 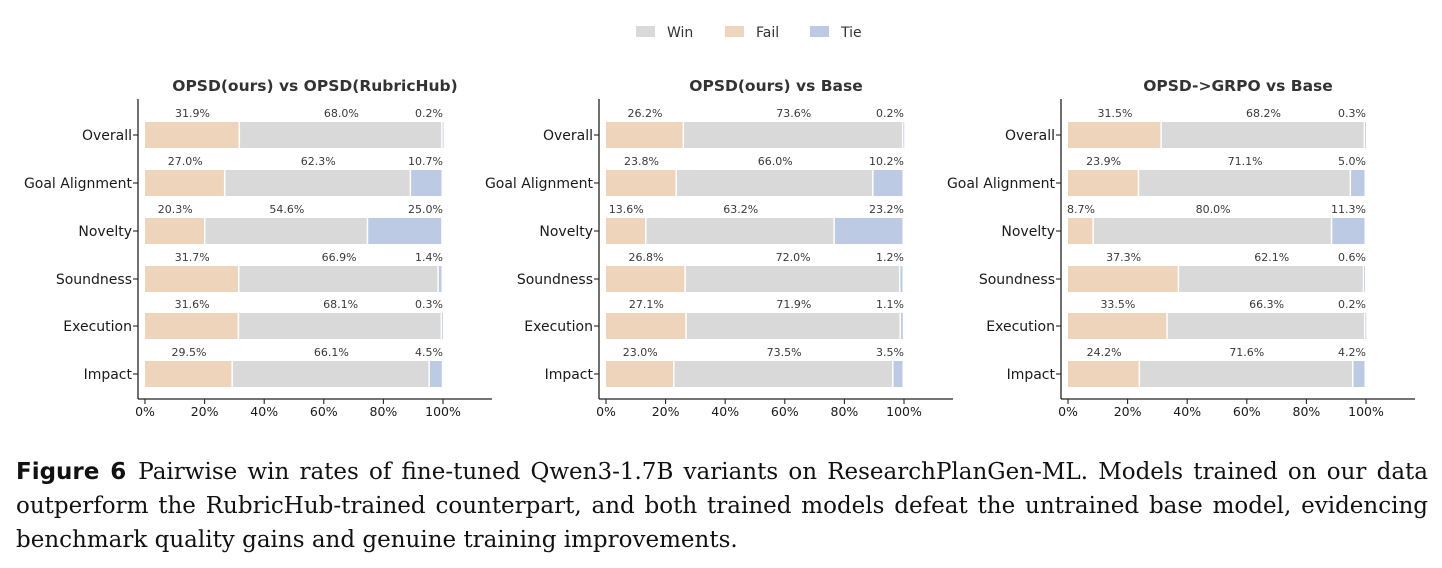 What do you see at coordinates (318, 161) in the screenshot?
I see `data-label-win: 62.3%` at bounding box center [318, 161].